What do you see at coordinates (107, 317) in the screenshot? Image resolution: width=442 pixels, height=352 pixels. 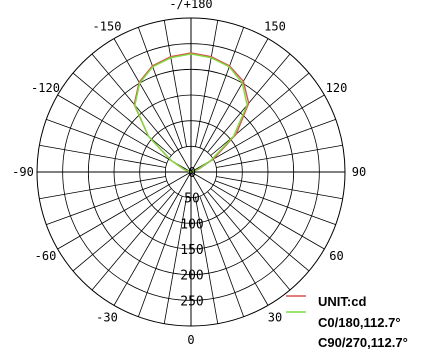 I see `angle-label: -30` at bounding box center [107, 317].